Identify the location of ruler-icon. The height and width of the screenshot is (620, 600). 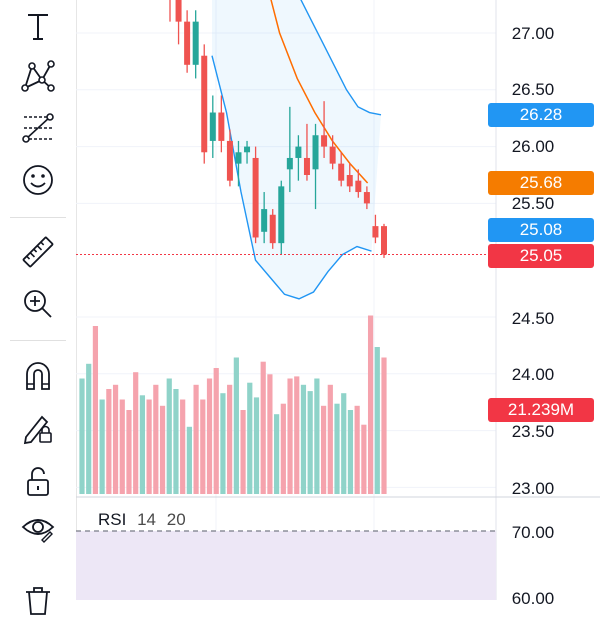
(38, 252).